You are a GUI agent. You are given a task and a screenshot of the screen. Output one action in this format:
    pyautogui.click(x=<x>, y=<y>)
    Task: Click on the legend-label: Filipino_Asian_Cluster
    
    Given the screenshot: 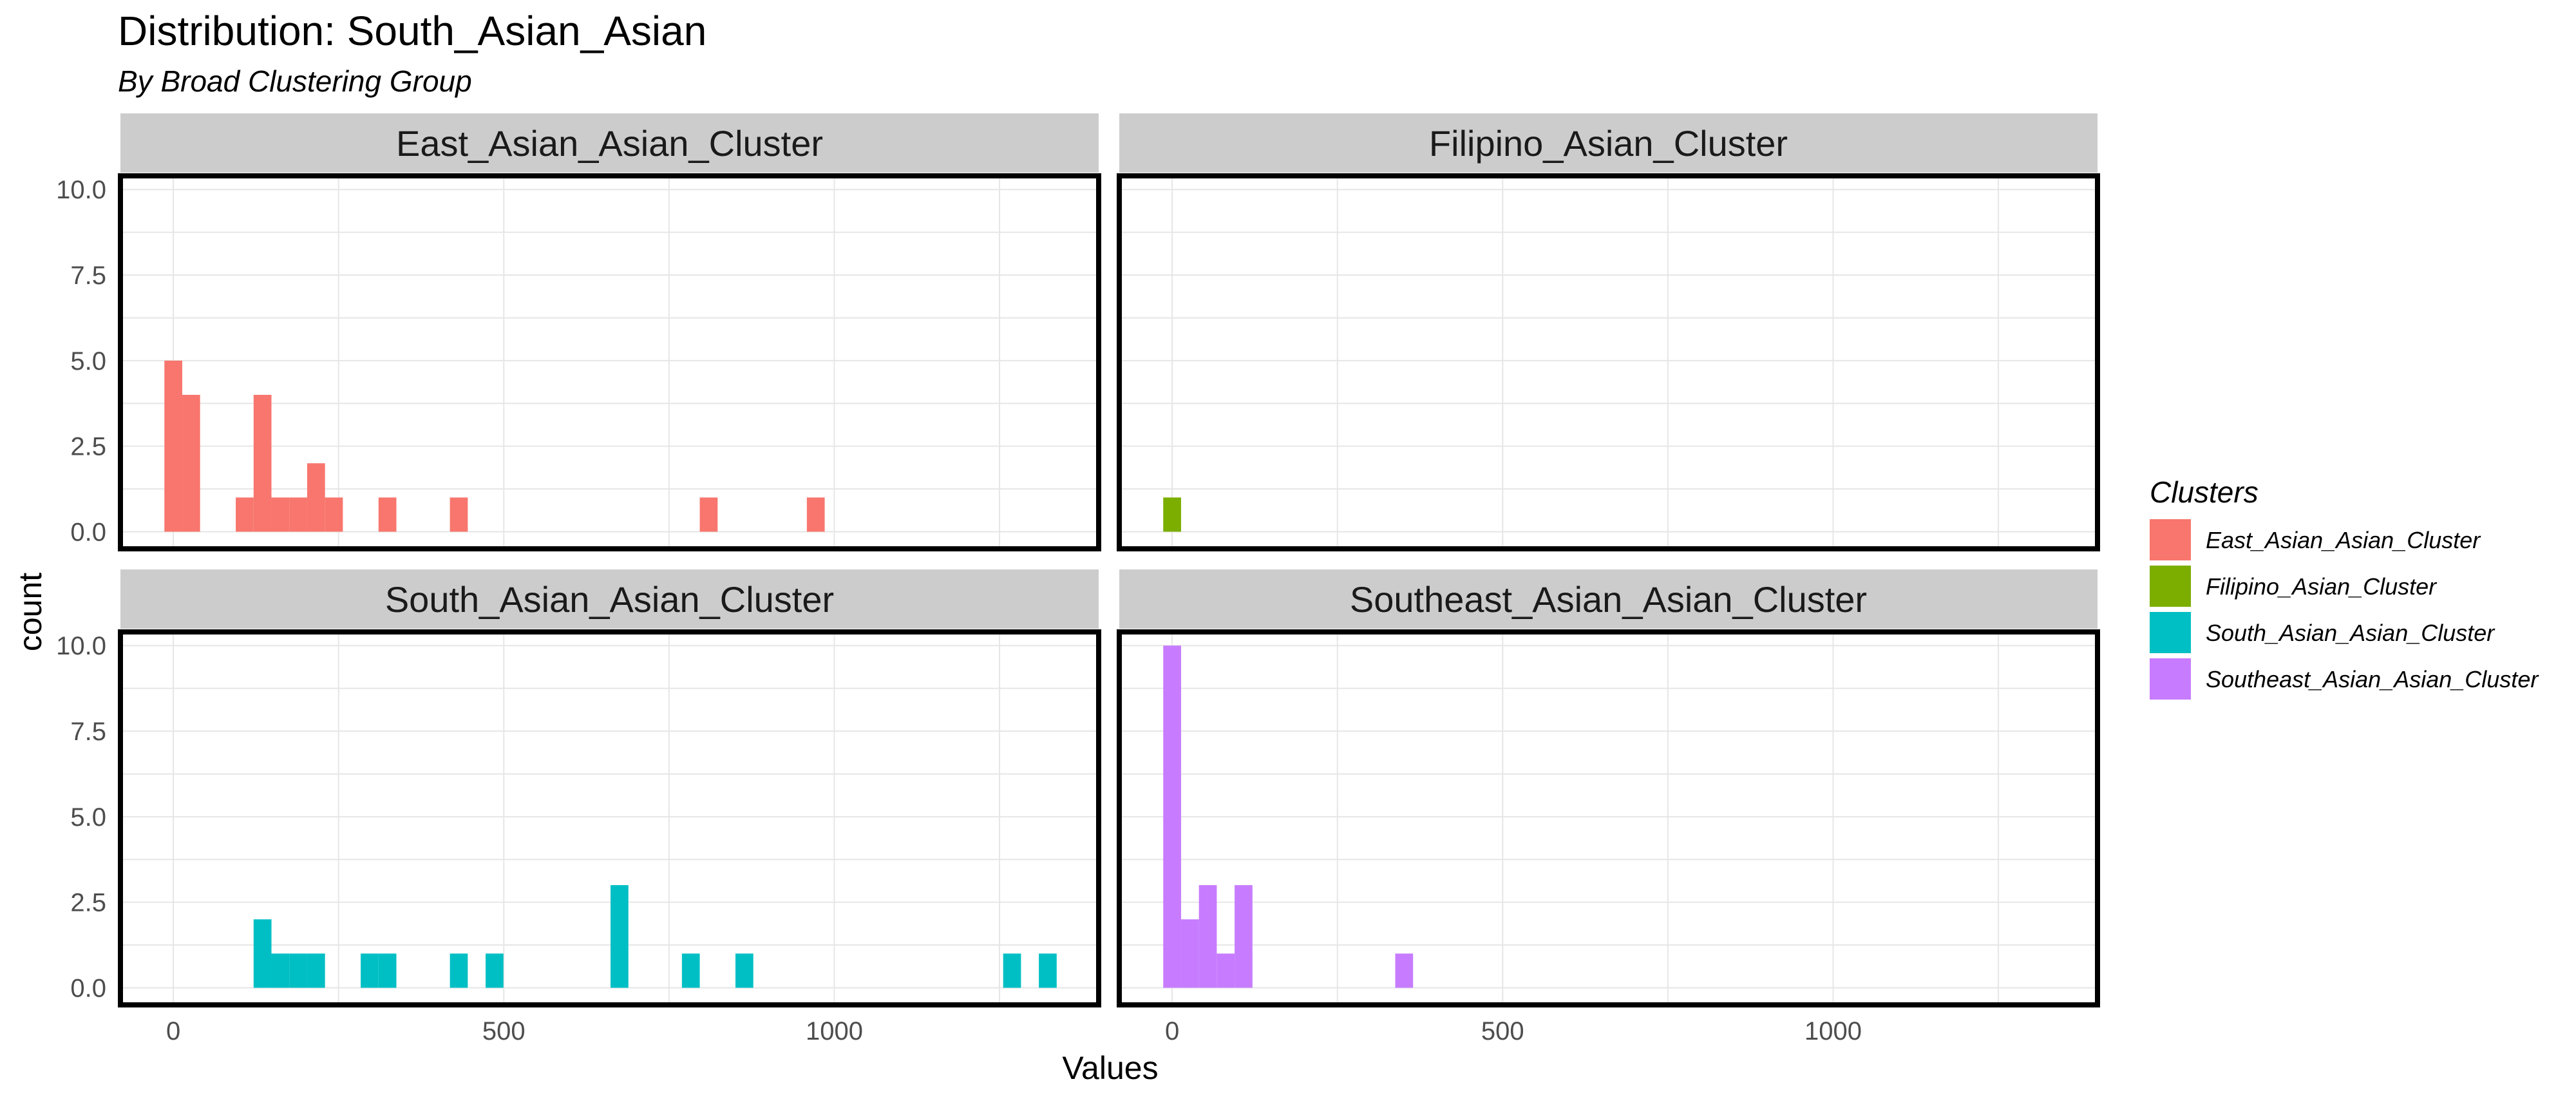 What is the action you would take?
    pyautogui.click(x=2322, y=586)
    